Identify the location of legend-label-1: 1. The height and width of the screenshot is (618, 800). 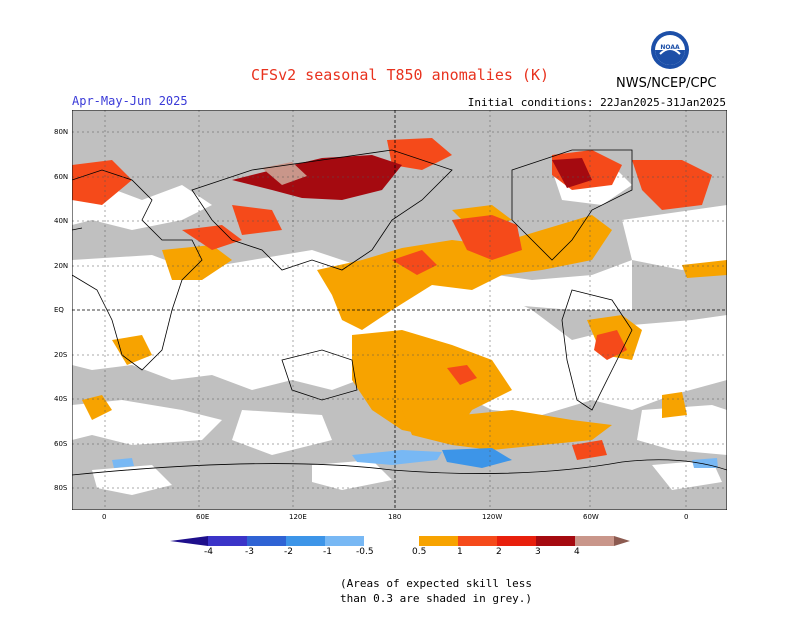
(460, 552).